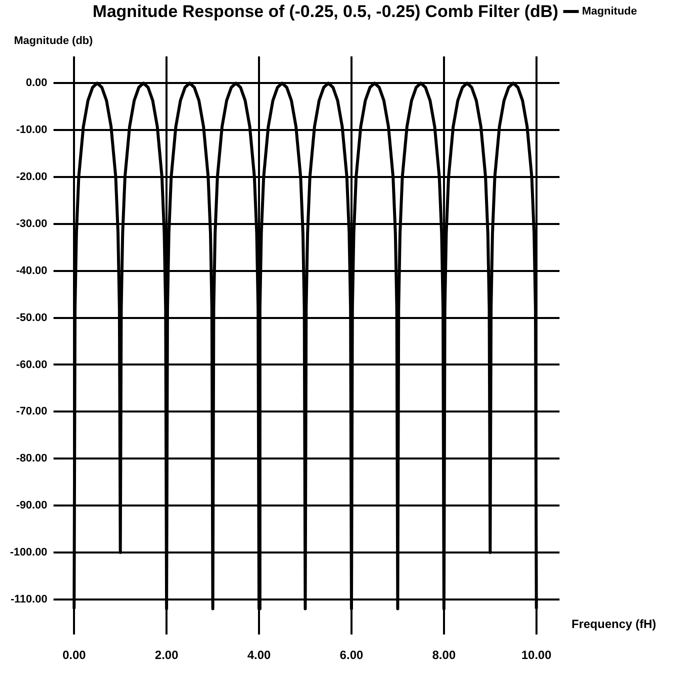  What do you see at coordinates (32, 130) in the screenshot?
I see `y-tick-label: -10.00` at bounding box center [32, 130].